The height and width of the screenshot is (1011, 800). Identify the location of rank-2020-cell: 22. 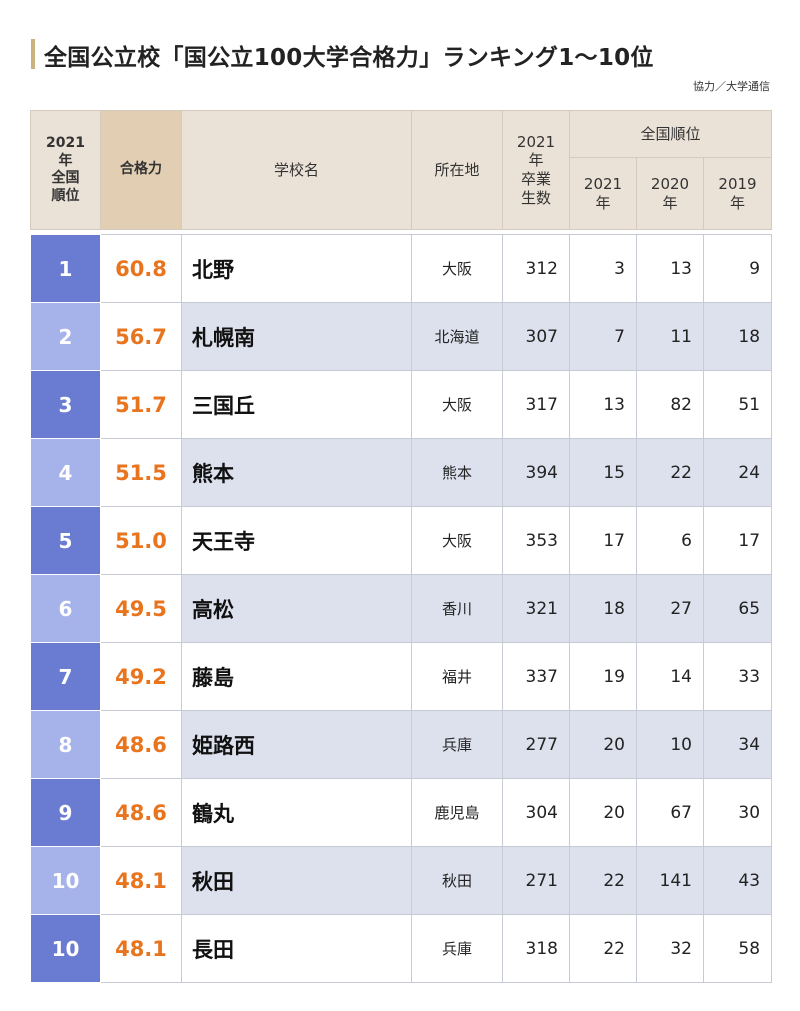
(670, 472).